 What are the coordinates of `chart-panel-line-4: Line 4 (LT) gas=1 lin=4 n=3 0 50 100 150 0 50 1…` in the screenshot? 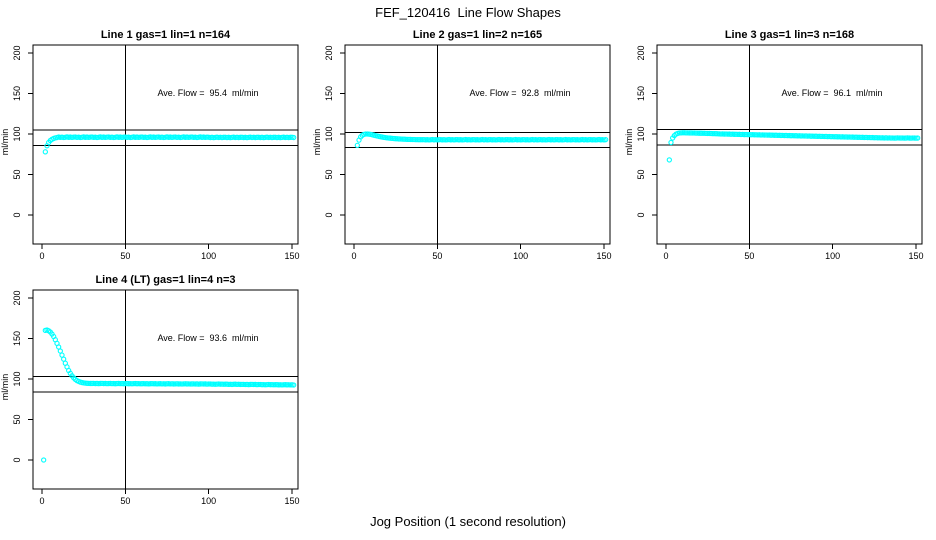 It's located at (150, 390).